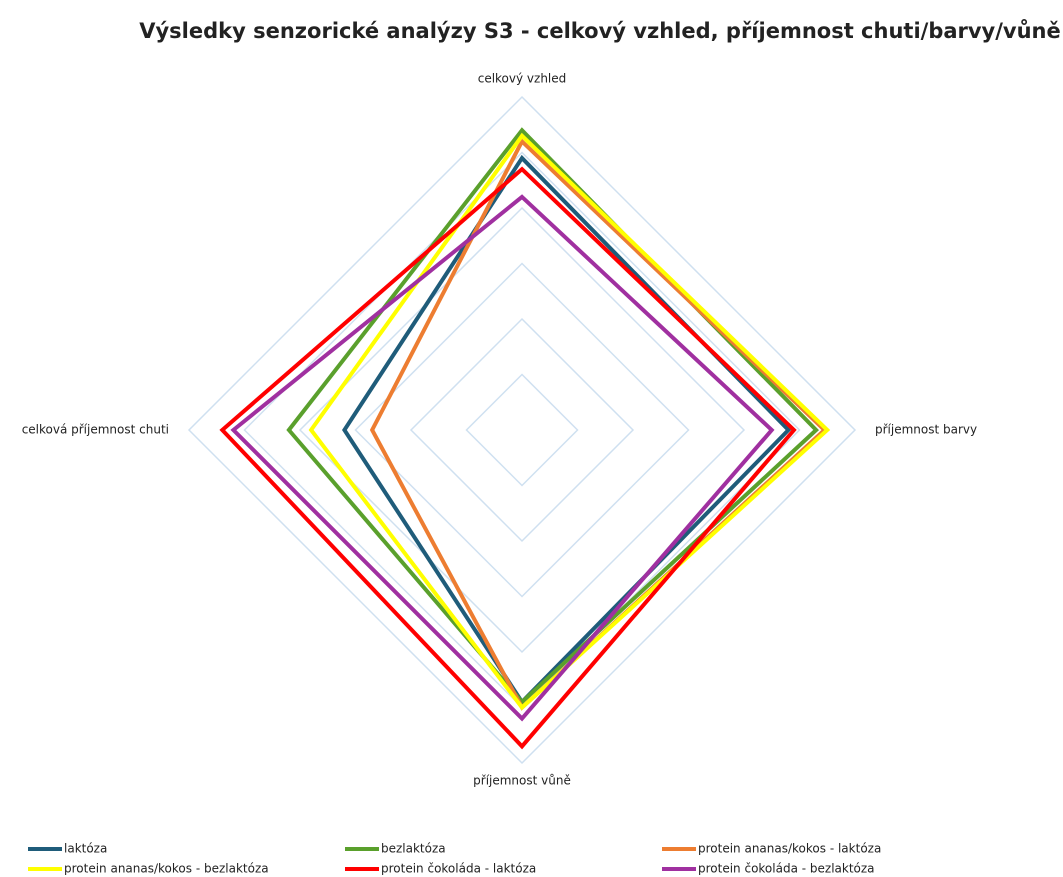  Describe the element at coordinates (413, 849) in the screenshot. I see `legend-label: bezlaktóza` at that location.